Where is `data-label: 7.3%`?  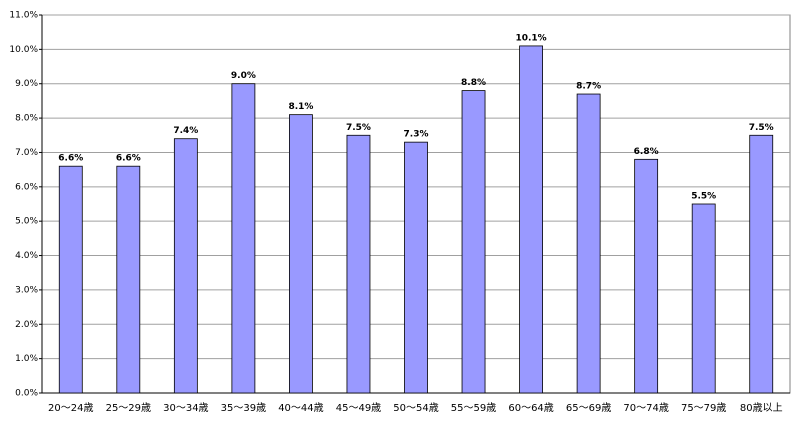
data-label: 7.3% is located at coordinates (416, 135).